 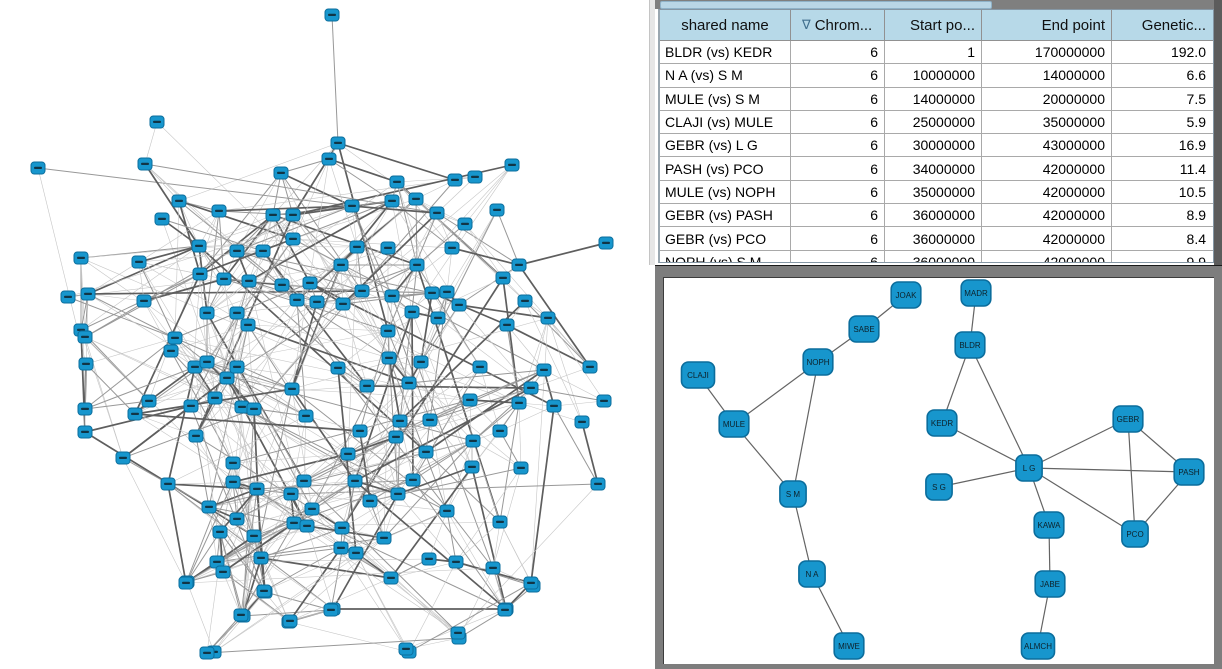 What do you see at coordinates (1189, 472) in the screenshot?
I see `subnetwork-node-pash` at bounding box center [1189, 472].